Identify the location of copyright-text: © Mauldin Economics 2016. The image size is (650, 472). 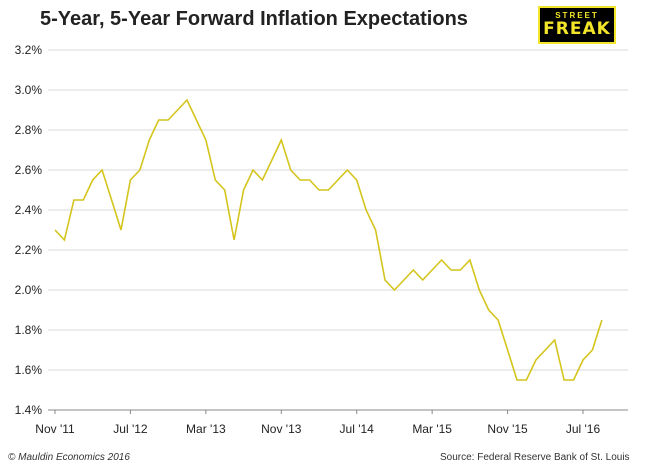
(69, 457).